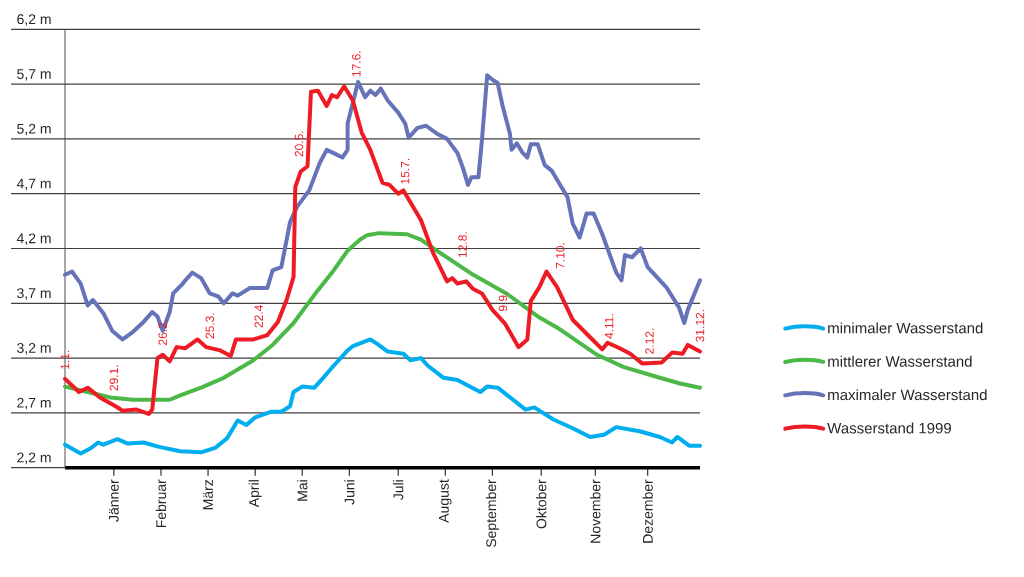 The height and width of the screenshot is (577, 1024). What do you see at coordinates (405, 171) in the screenshot?
I see `annotation: 15.7.` at bounding box center [405, 171].